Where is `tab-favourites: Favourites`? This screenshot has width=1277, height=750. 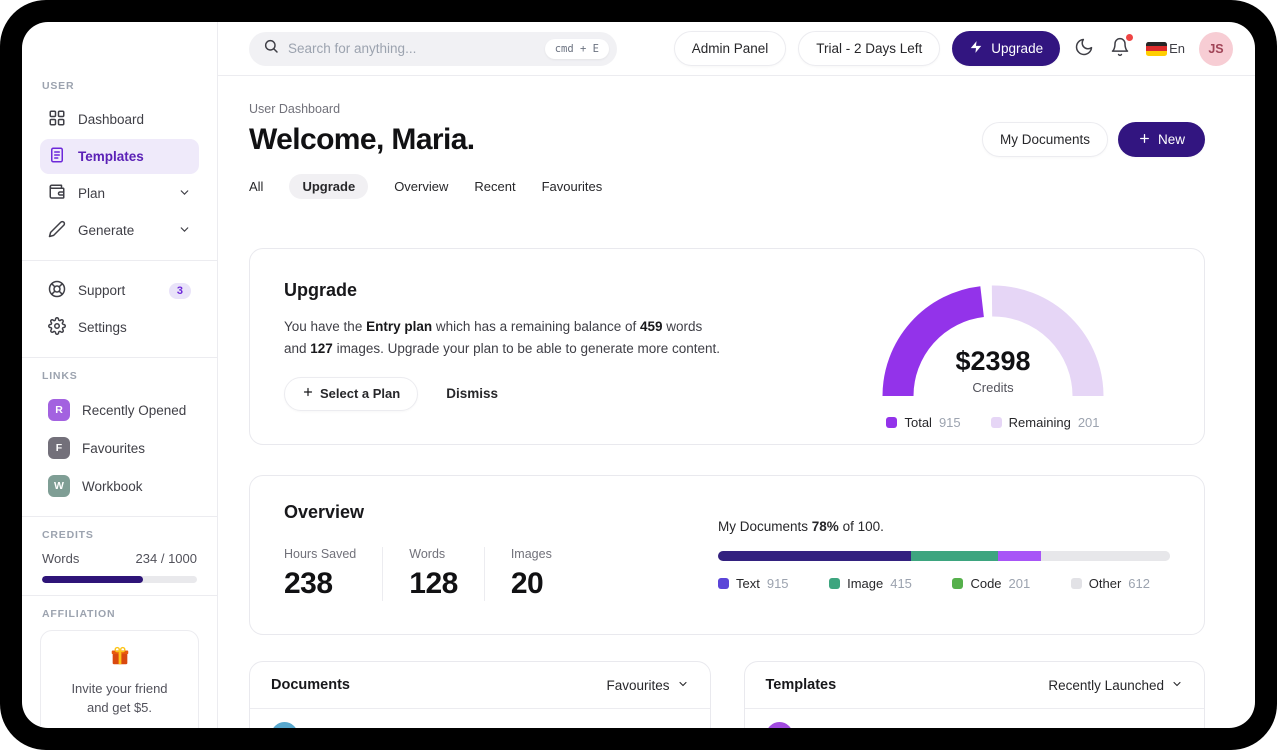
tab-favourites: Favourites is located at coordinates (572, 186).